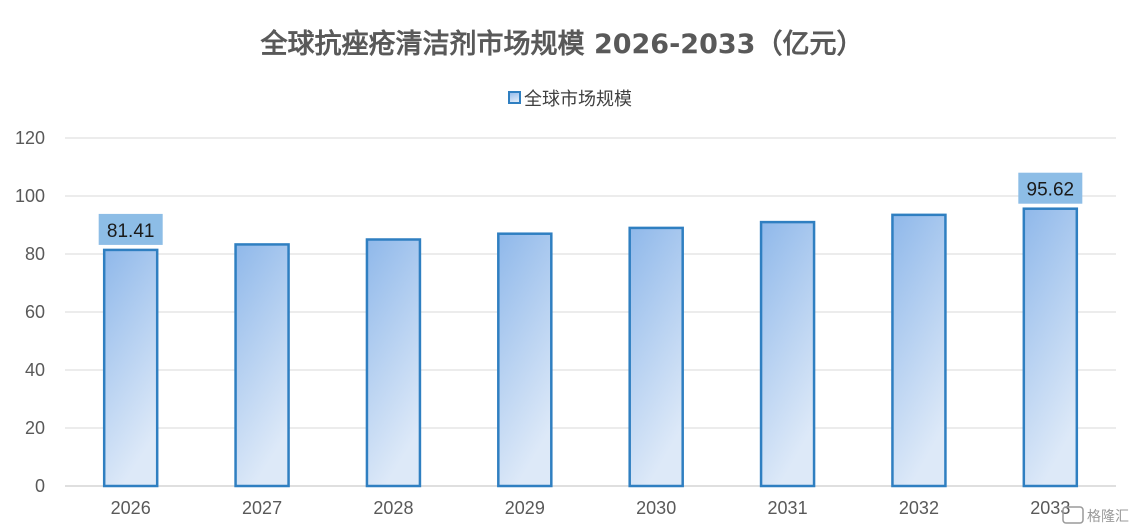 The image size is (1139, 532). I want to click on watermark: 格隆汇, so click(1095, 515).